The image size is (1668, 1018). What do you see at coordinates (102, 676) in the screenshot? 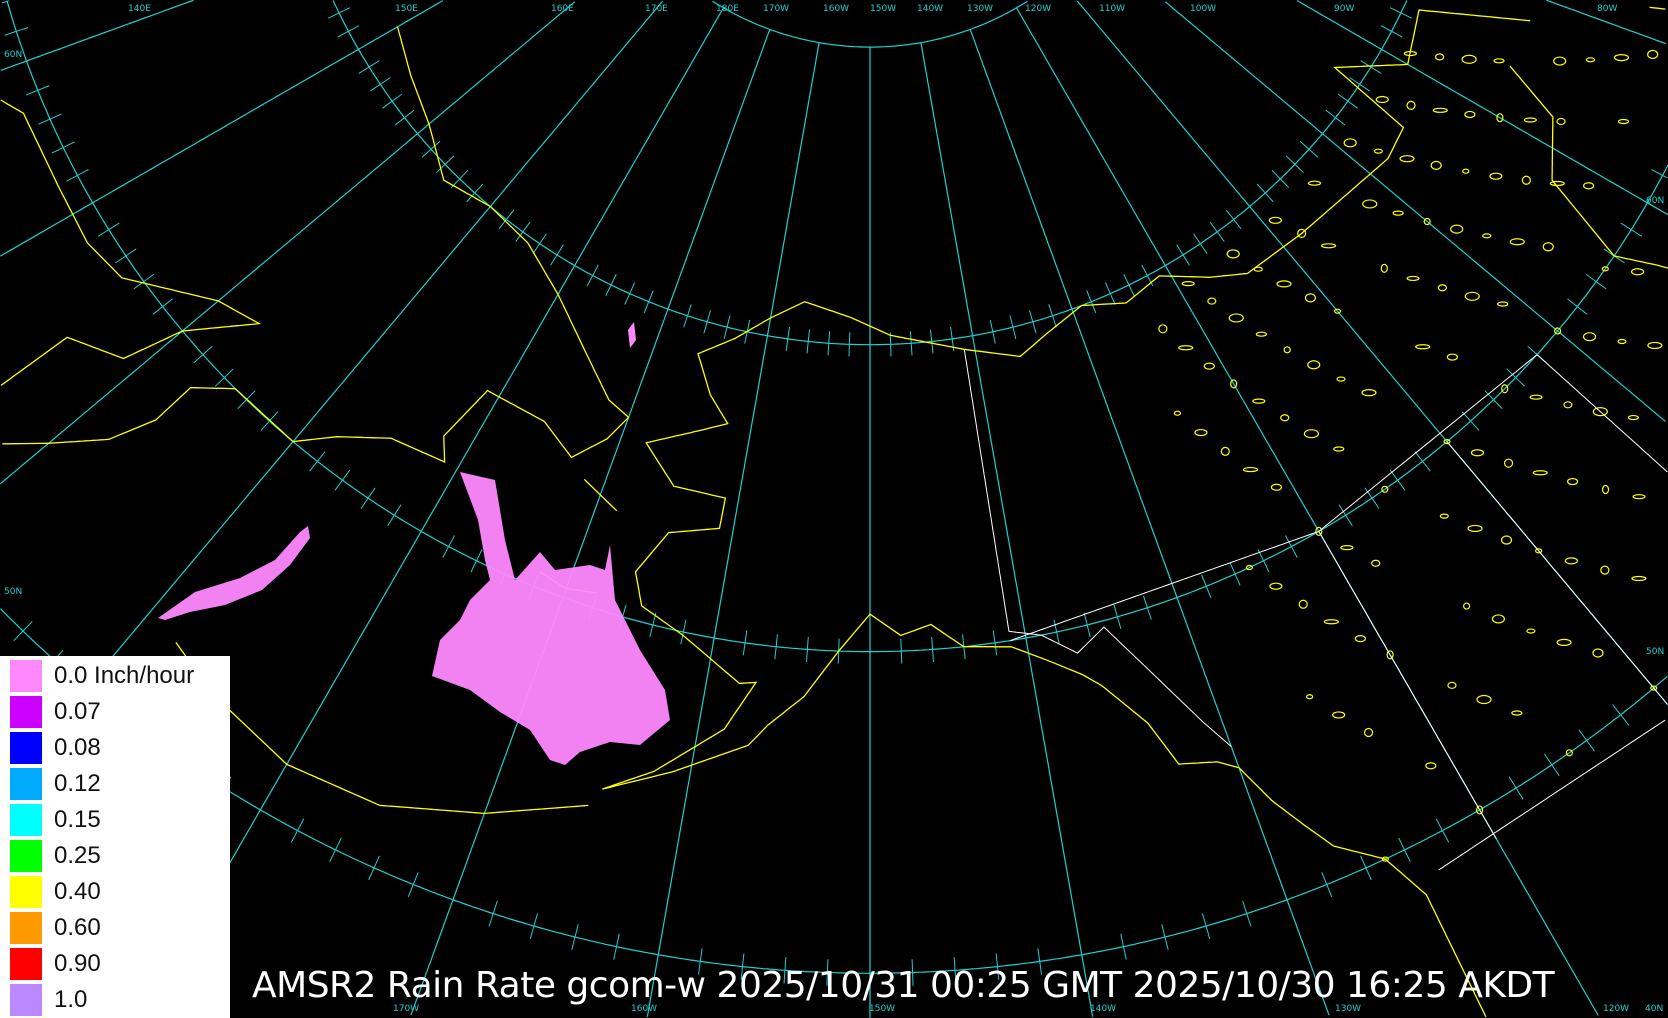
I see `legend-item: 0.0 Inch/hour` at bounding box center [102, 676].